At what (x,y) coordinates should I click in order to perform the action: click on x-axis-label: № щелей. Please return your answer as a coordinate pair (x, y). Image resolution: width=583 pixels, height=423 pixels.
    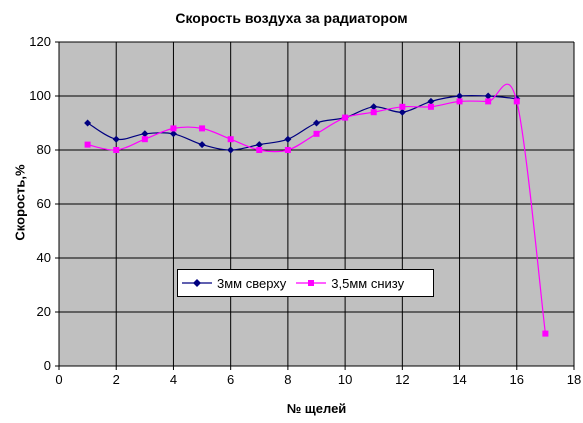
    Looking at the image, I should click on (316, 408).